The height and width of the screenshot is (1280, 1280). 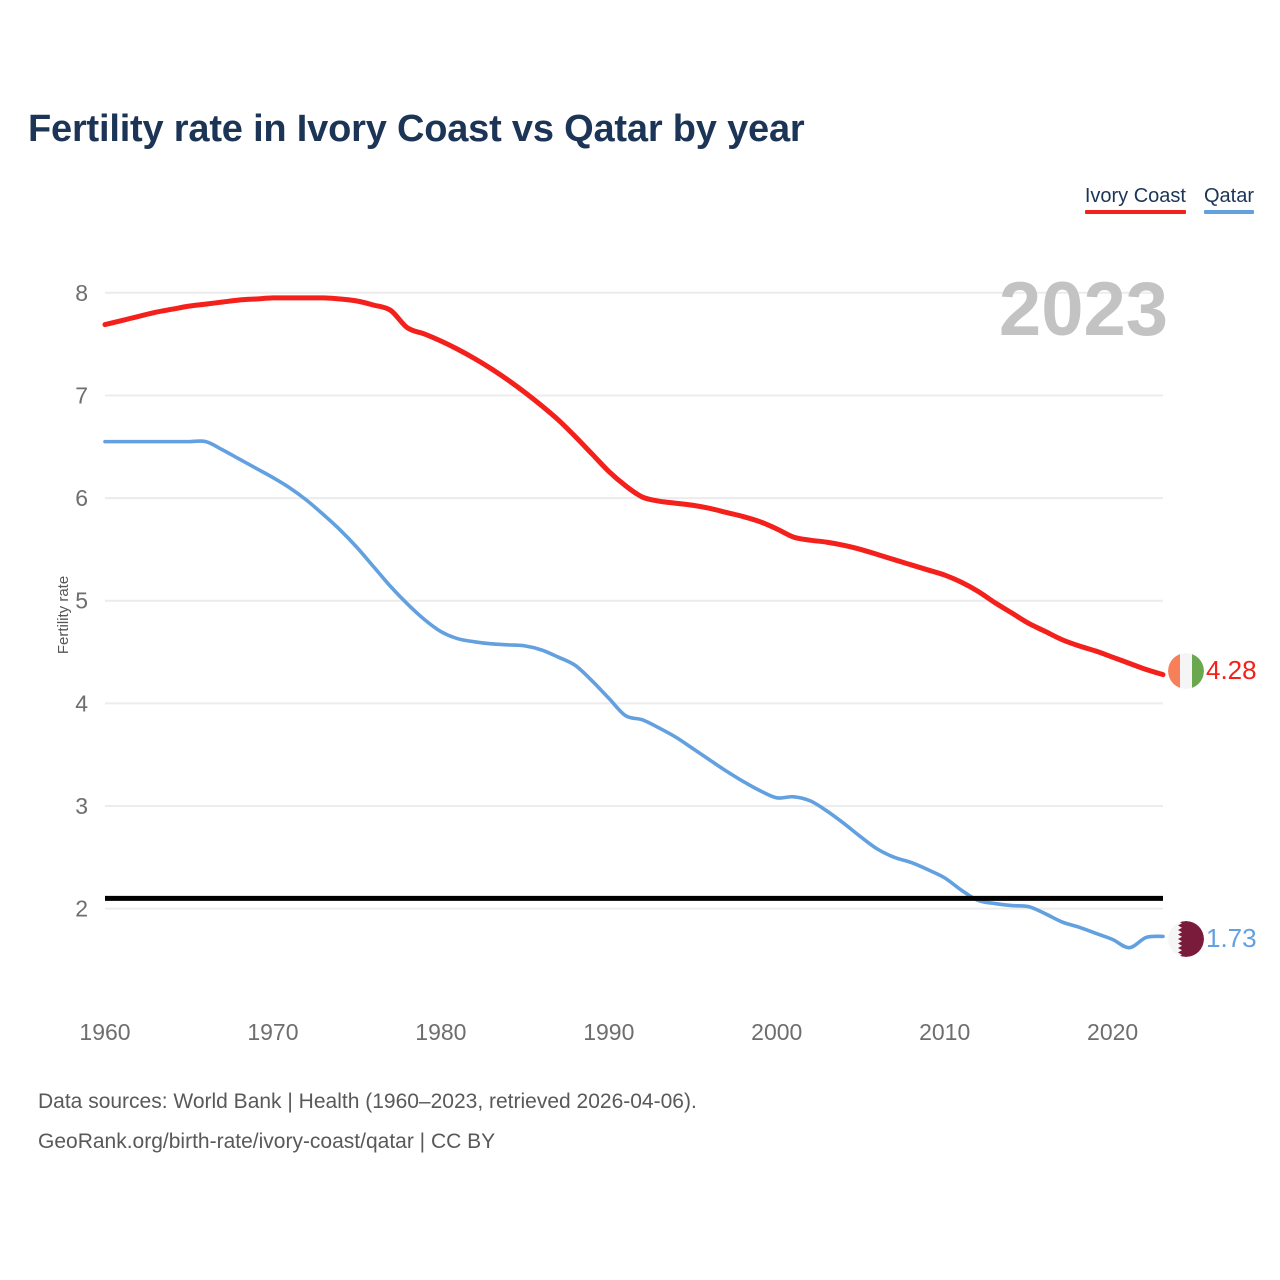 I want to click on x-tick-label-1990: 1990, so click(x=608, y=1032).